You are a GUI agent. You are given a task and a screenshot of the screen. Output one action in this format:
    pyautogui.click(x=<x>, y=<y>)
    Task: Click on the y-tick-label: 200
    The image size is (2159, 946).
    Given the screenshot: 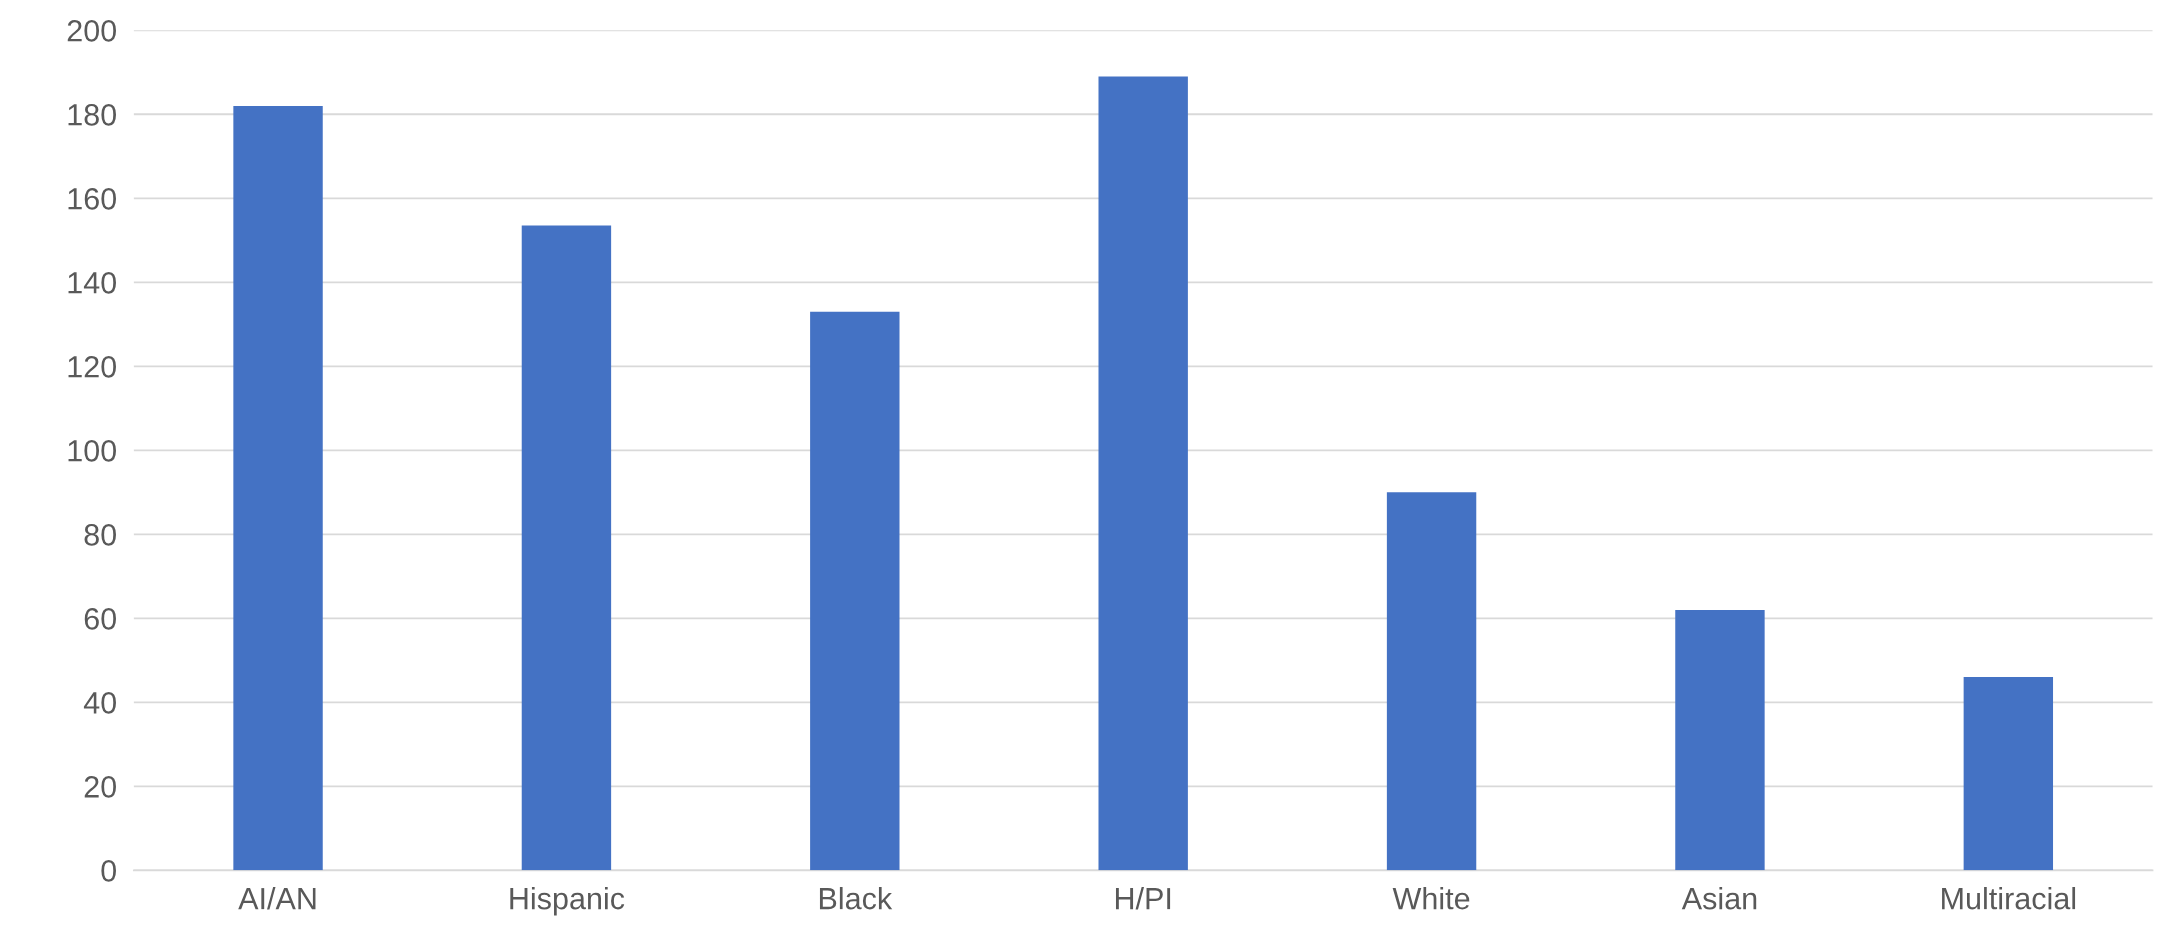 What is the action you would take?
    pyautogui.click(x=91, y=31)
    